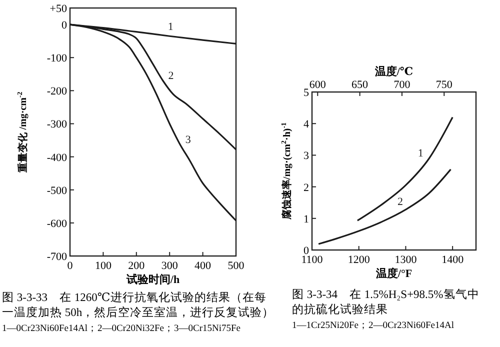 The height and width of the screenshot is (347, 500). I want to click on x-tick-label: 1100, so click(312, 260).